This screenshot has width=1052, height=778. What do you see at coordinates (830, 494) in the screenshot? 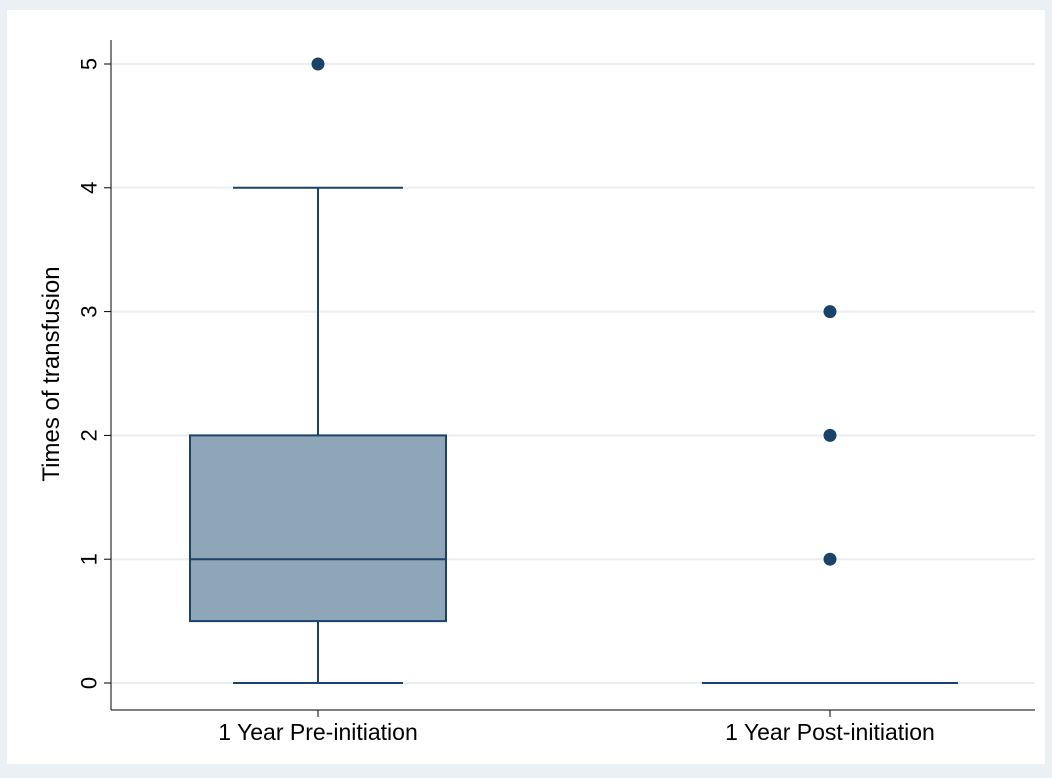
I see `box-group-post` at bounding box center [830, 494].